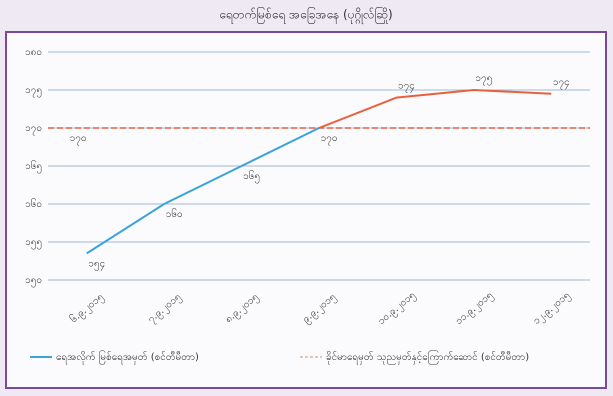 The image size is (613, 396). Describe the element at coordinates (483, 79) in the screenshot. I see `data-label: ၁၇၅` at that location.